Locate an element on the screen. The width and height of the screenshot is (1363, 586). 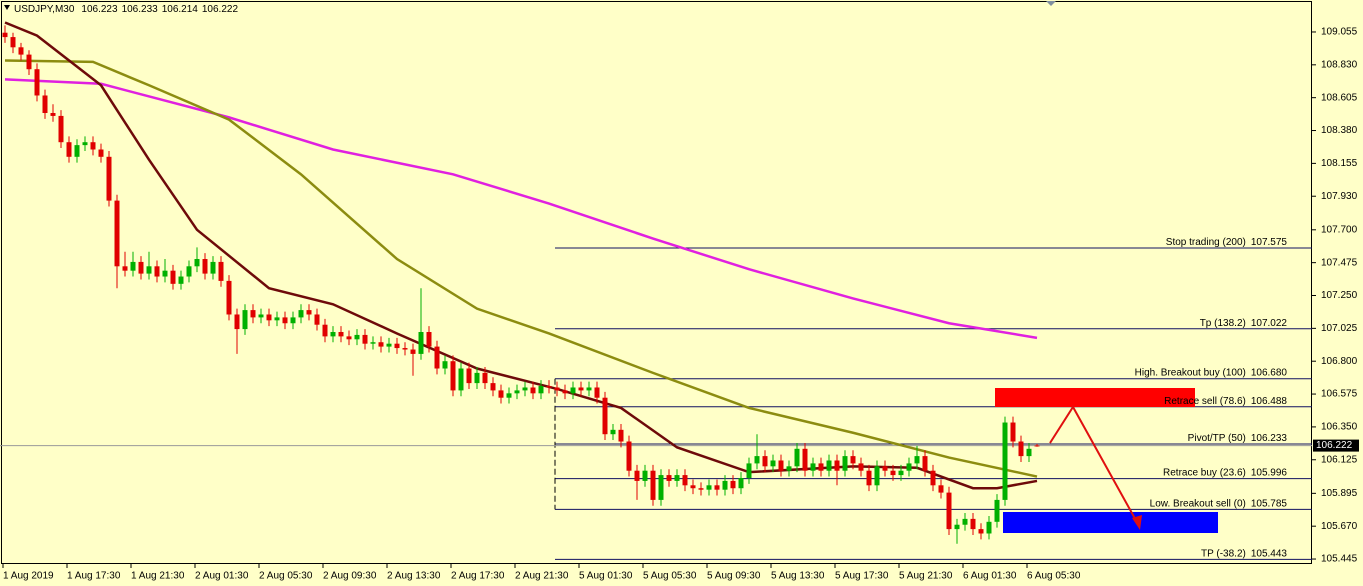
shift-marker is located at coordinates (1051, 3).